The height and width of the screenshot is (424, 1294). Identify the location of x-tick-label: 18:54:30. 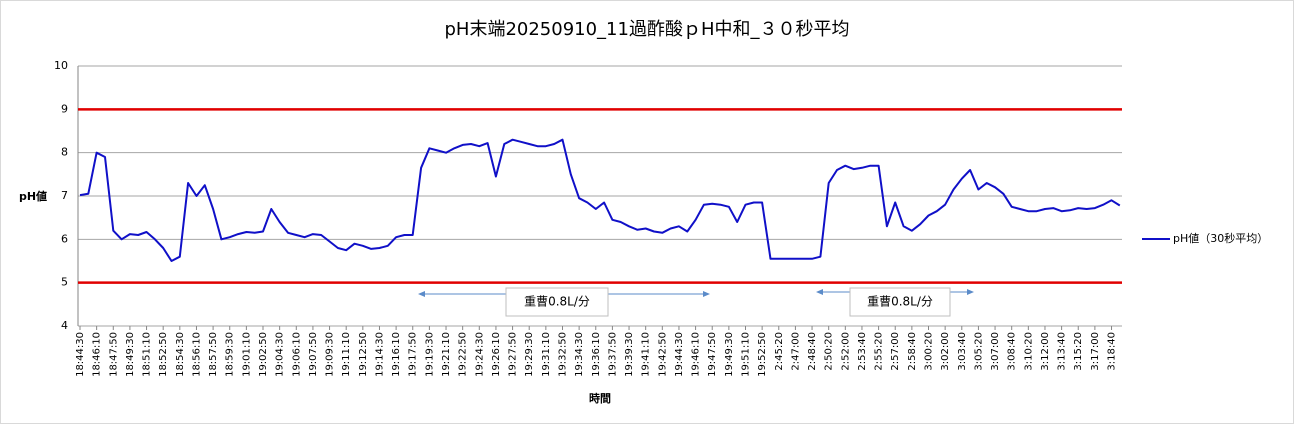
(180, 354).